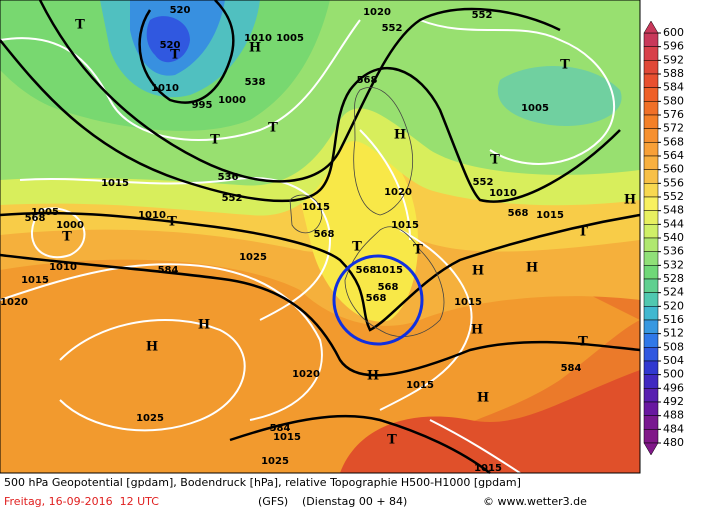 The width and height of the screenshot is (704, 513). I want to click on colorbar-label: 500, so click(673, 374).